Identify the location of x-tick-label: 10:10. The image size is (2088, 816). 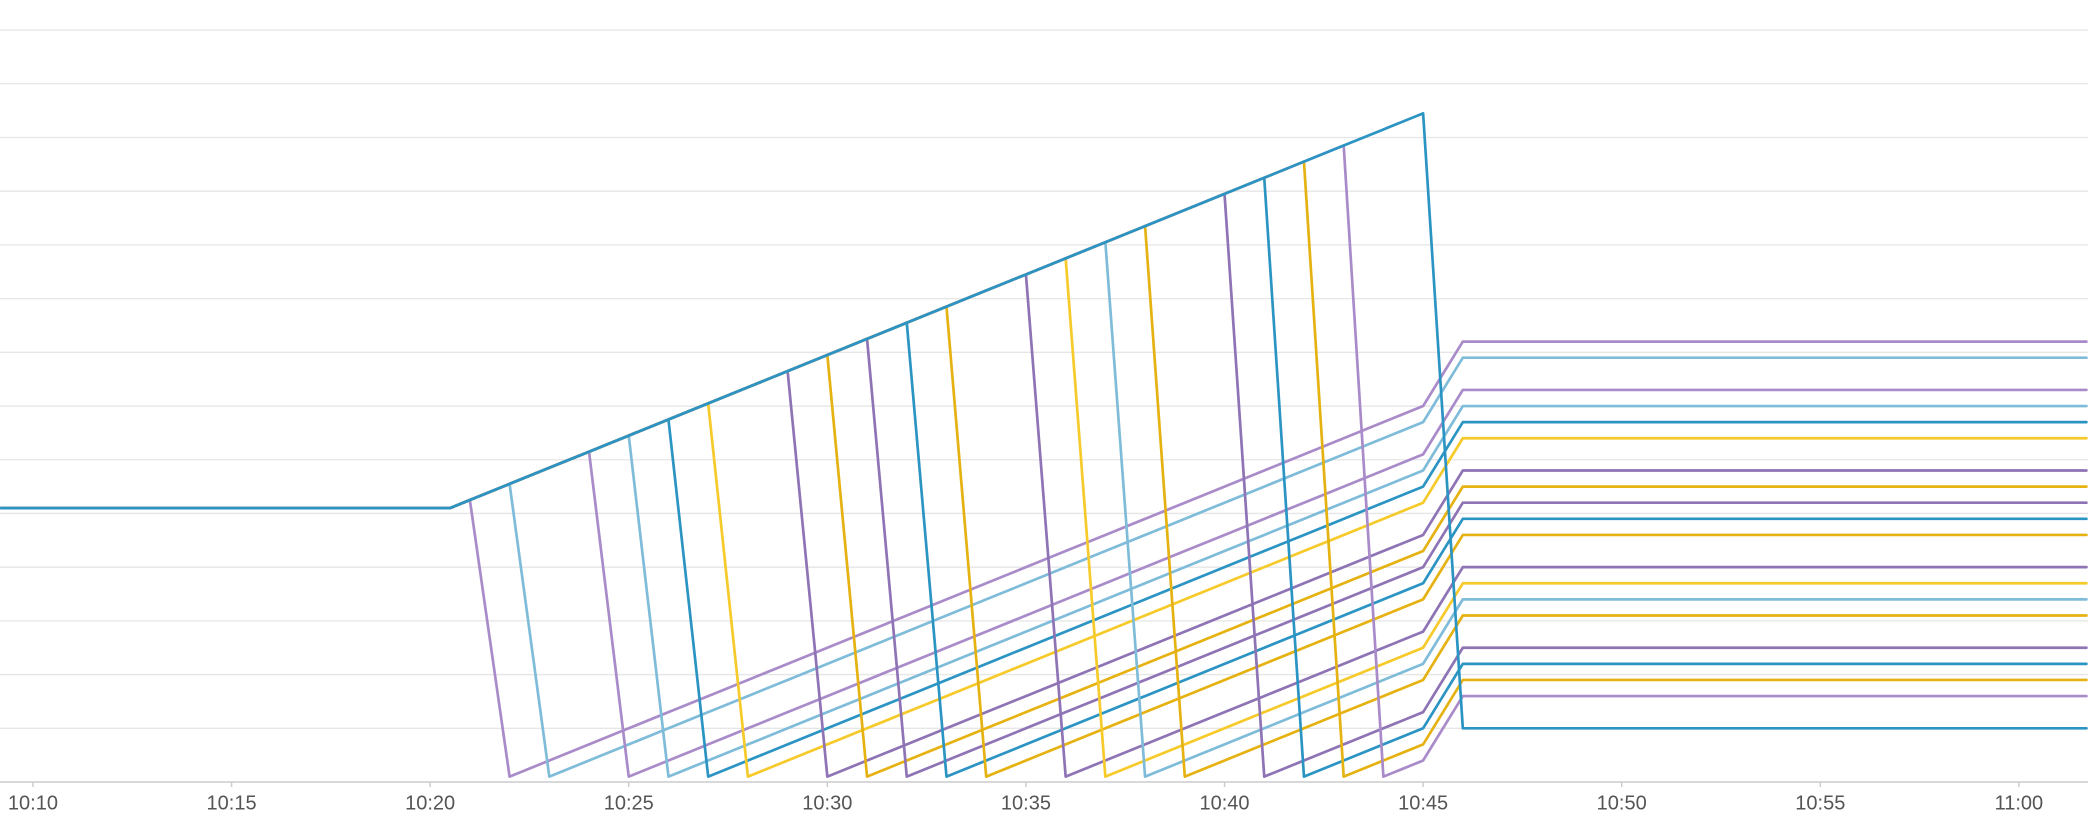
(33, 803).